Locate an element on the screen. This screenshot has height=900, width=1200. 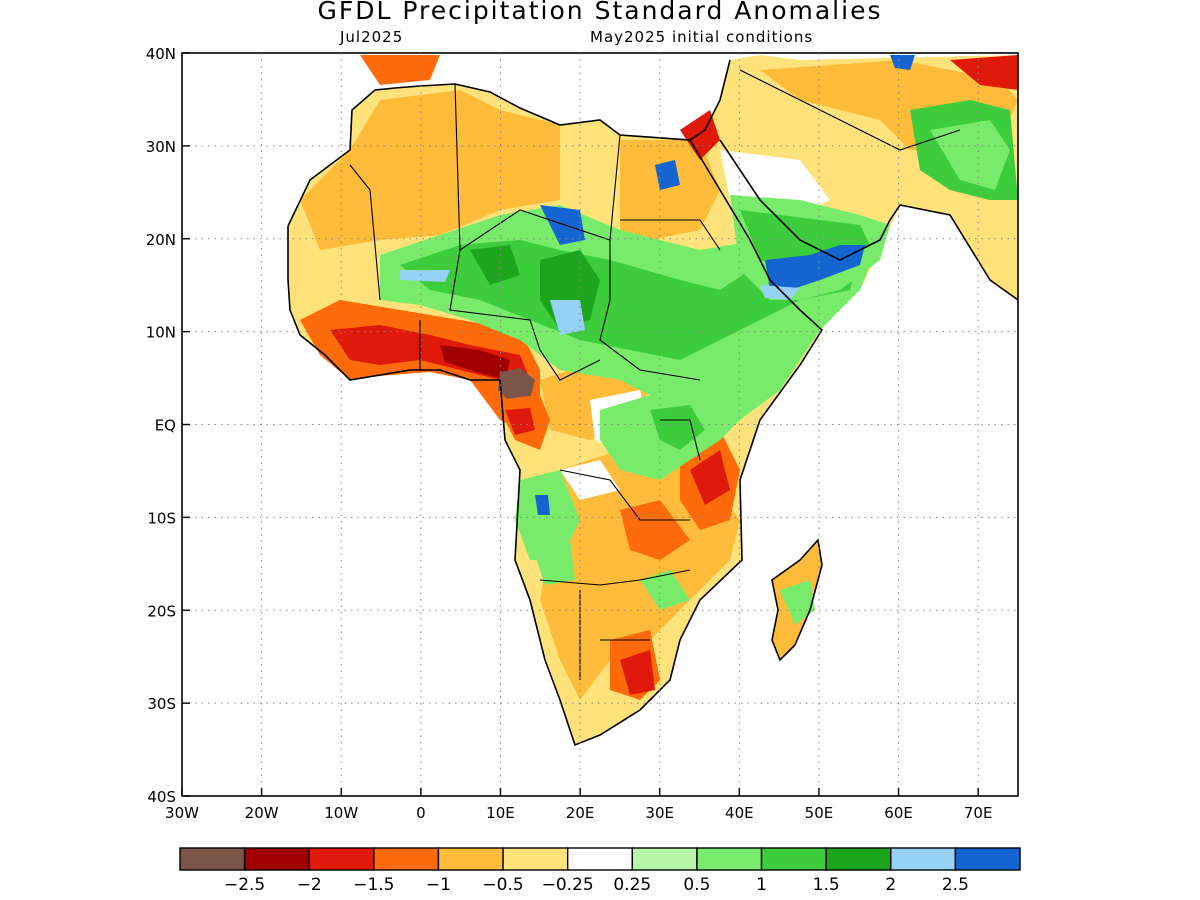
lat-tick-label: 20N is located at coordinates (161, 240).